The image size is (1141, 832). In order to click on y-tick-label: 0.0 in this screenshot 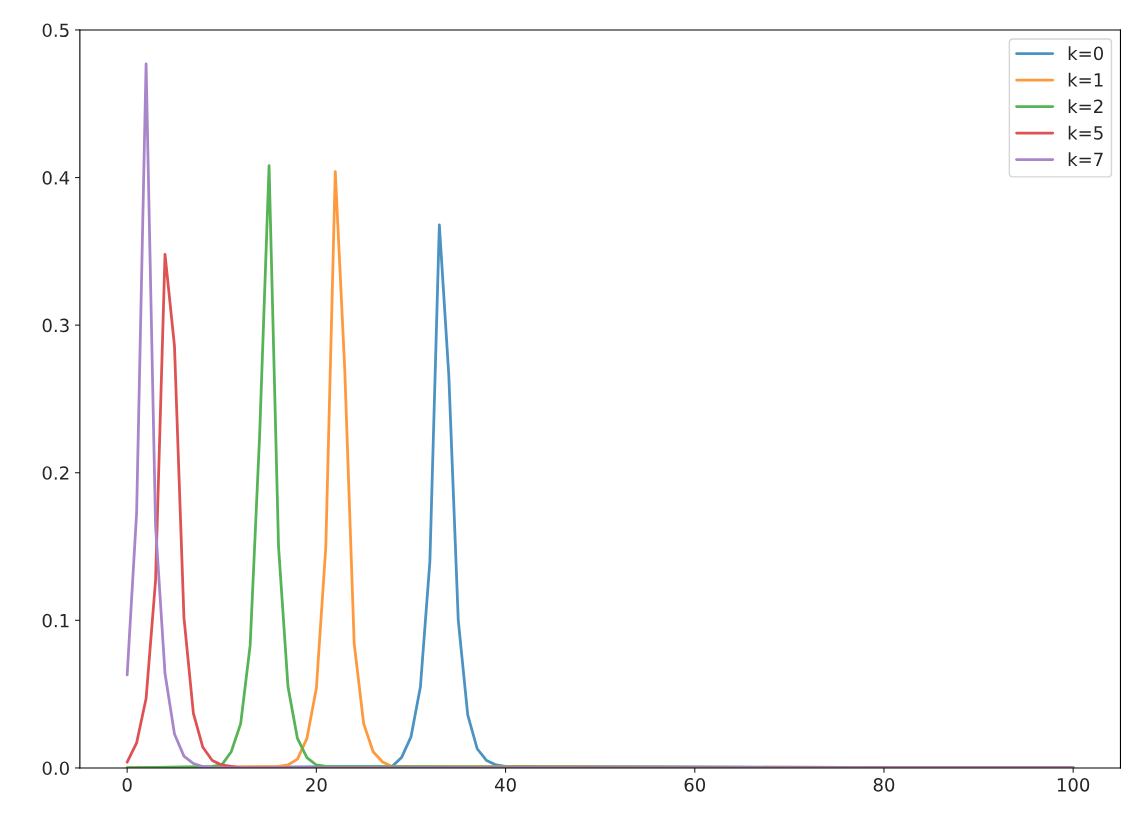, I will do `click(55, 768)`.